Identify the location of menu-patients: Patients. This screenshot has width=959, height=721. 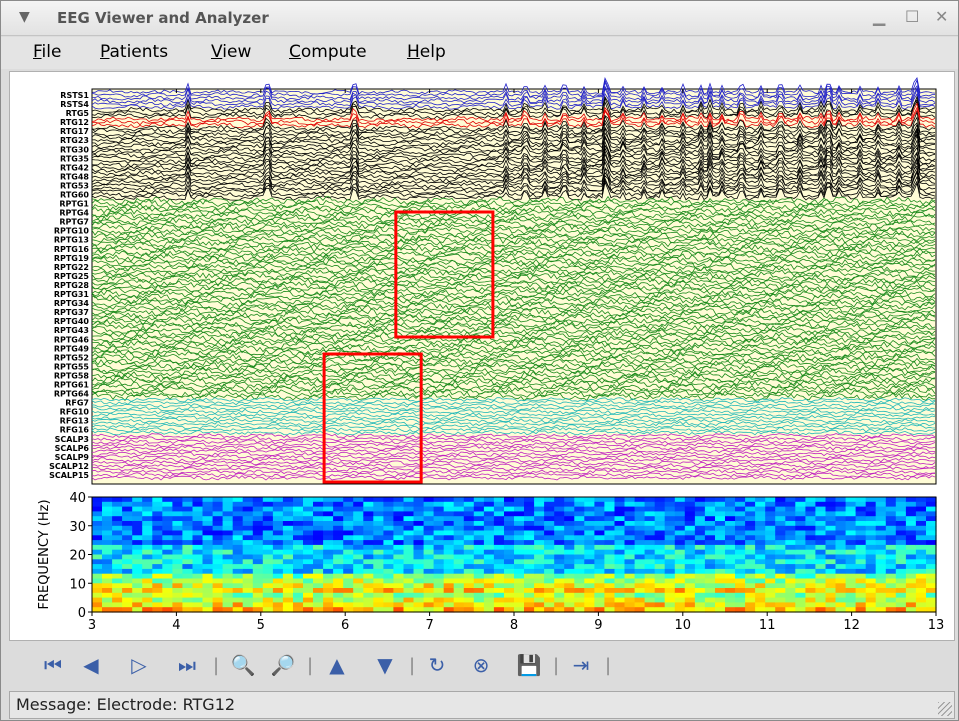
(134, 52).